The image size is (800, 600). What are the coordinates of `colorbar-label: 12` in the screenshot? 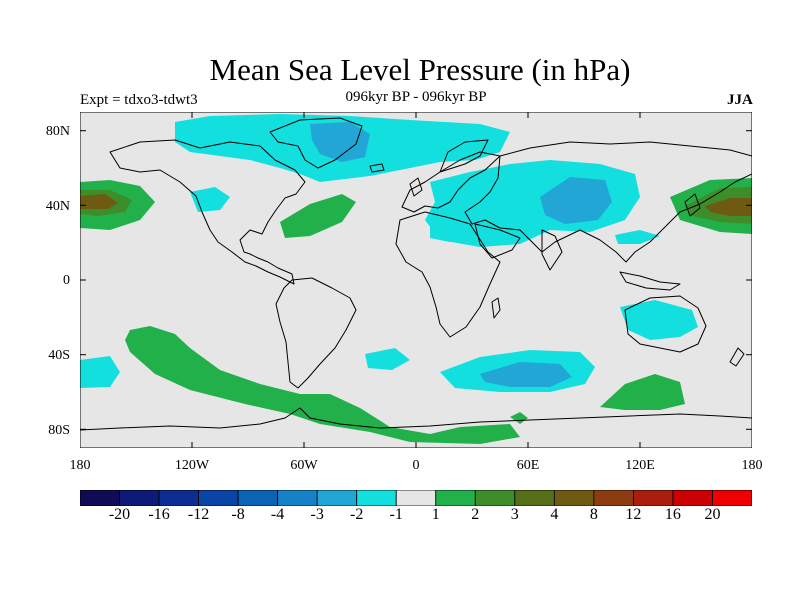 It's located at (633, 514).